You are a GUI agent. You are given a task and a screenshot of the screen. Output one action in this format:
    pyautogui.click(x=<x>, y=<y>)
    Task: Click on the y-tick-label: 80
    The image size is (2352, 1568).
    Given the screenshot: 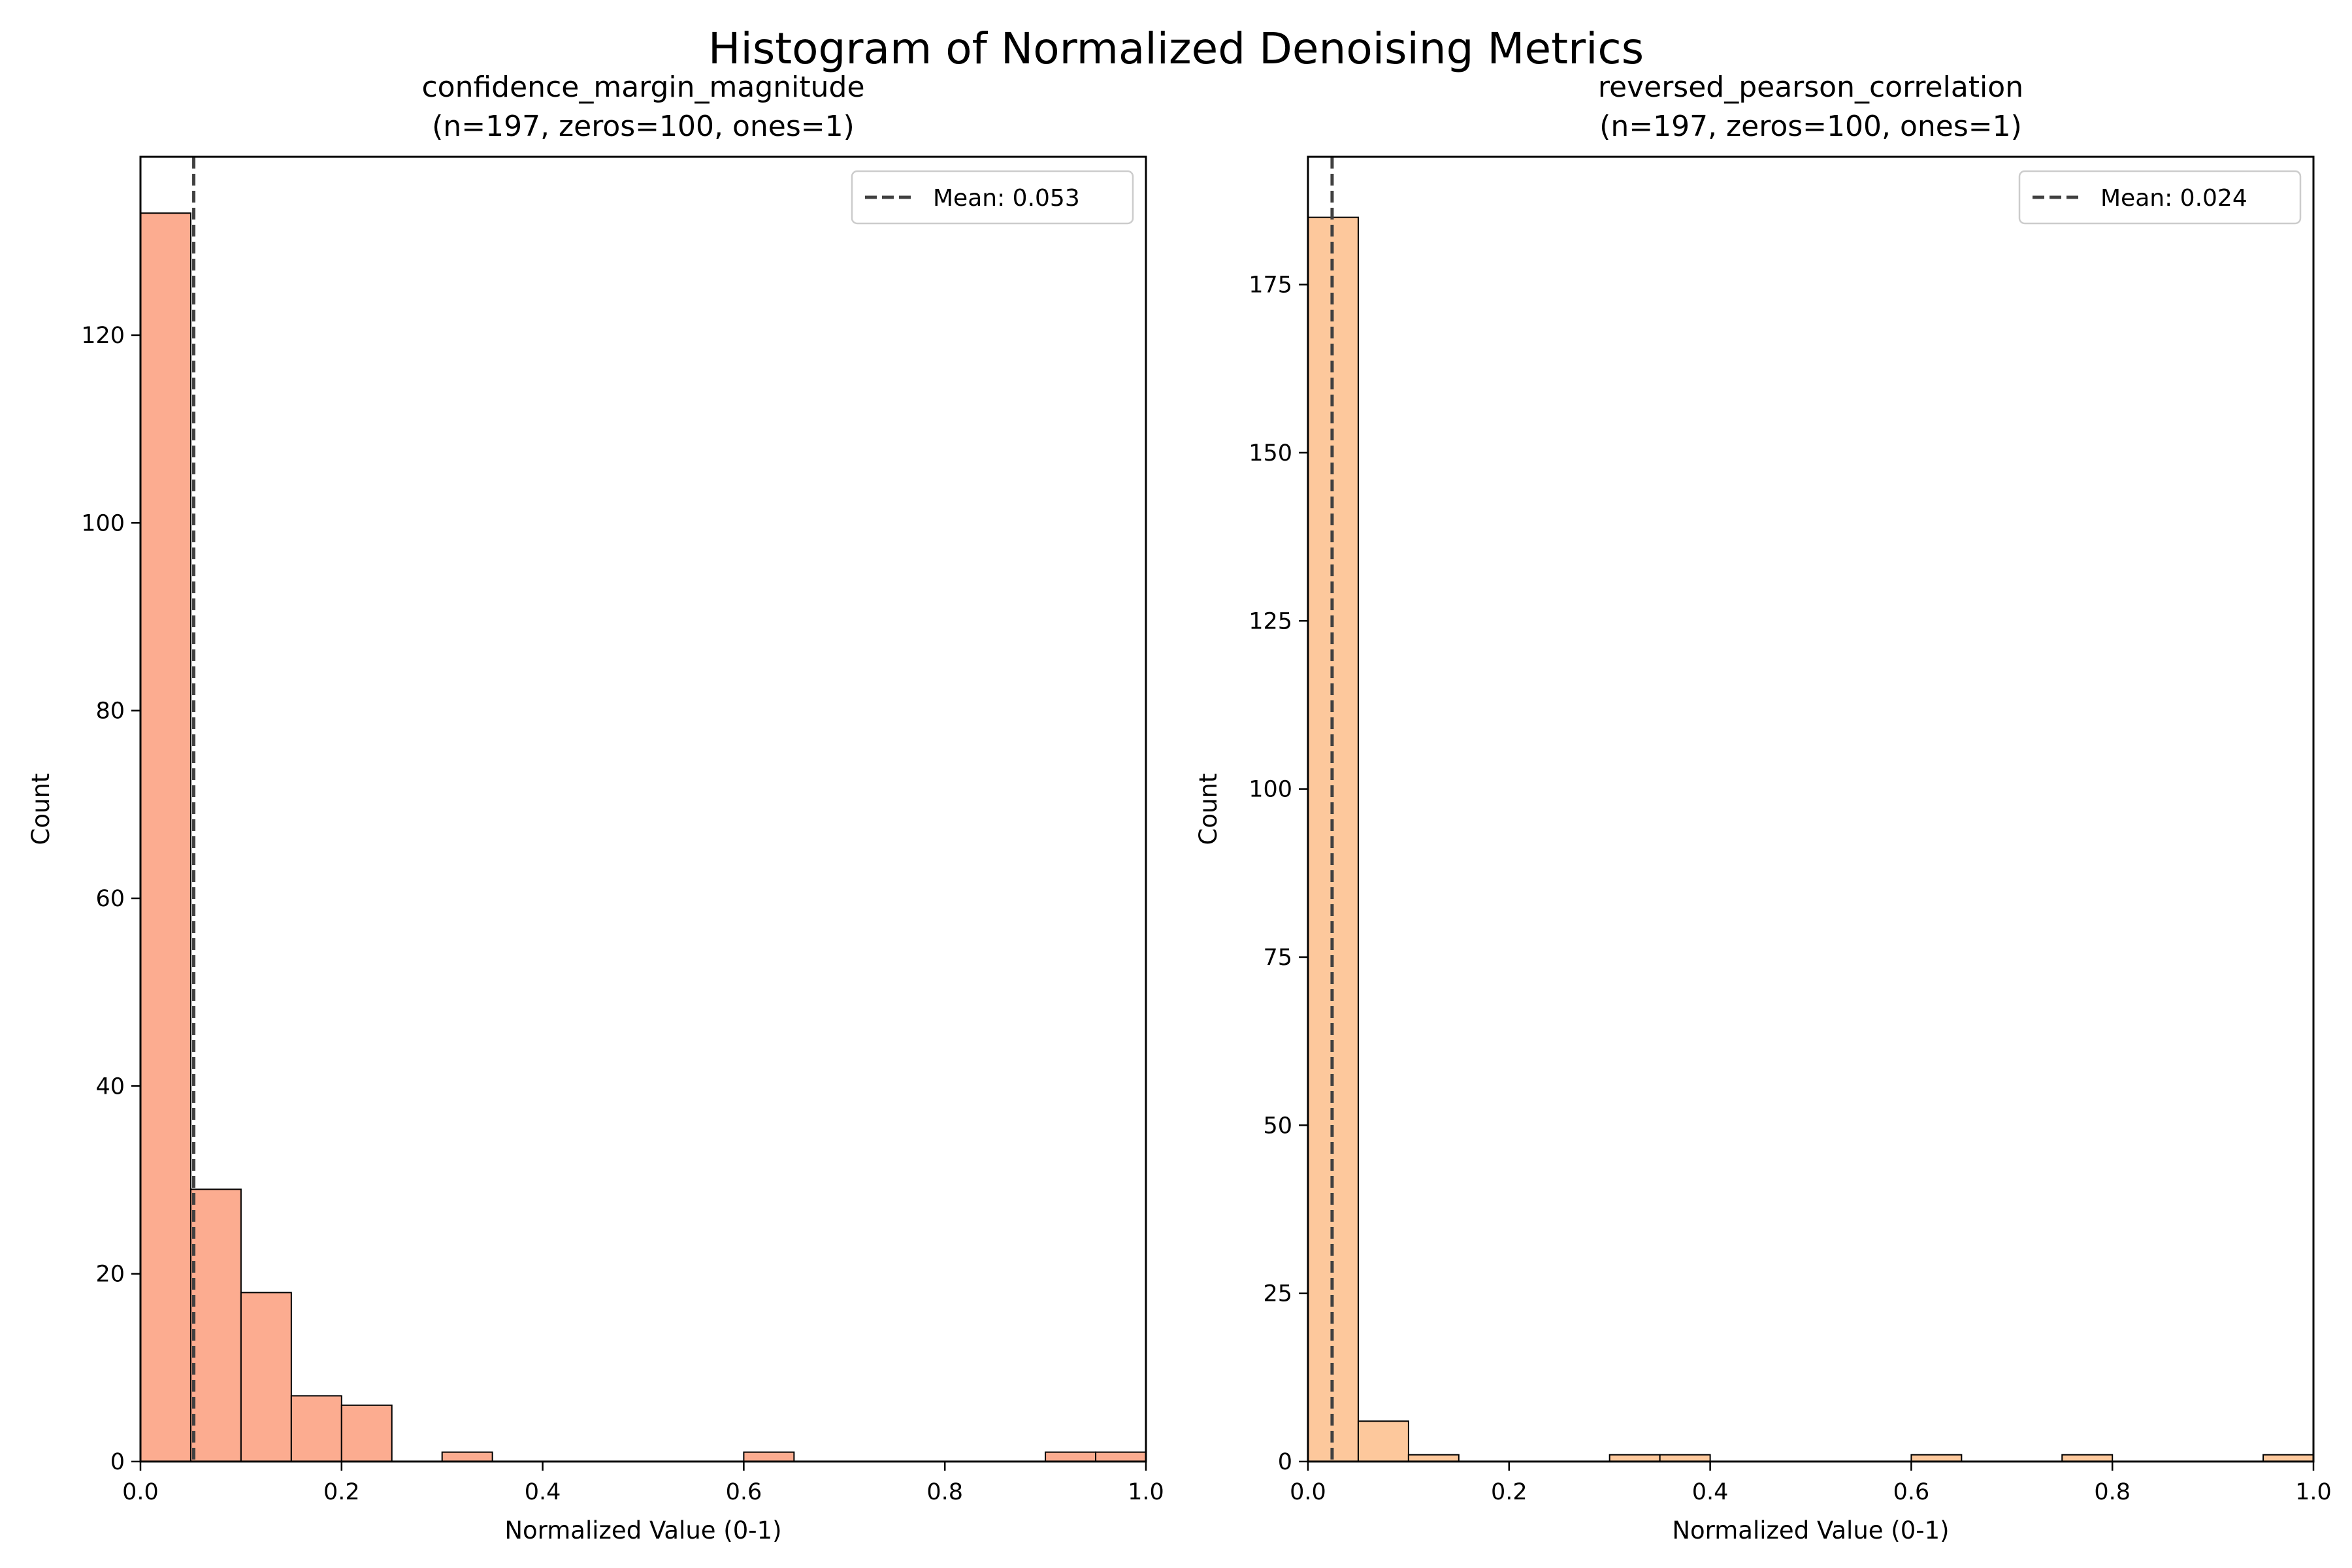 What is the action you would take?
    pyautogui.click(x=110, y=711)
    